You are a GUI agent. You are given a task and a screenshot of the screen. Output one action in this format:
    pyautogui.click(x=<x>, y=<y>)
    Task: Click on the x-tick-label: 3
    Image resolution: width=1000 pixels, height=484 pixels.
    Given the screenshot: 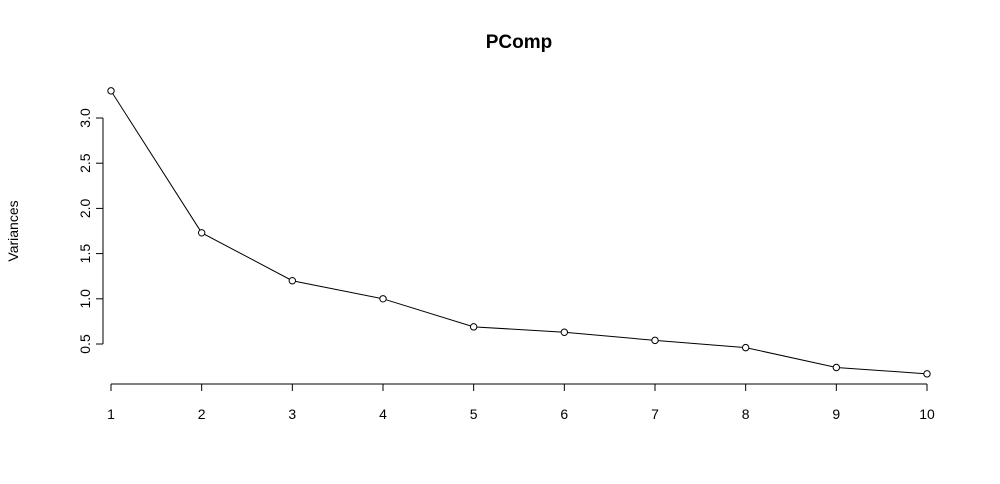 What is the action you would take?
    pyautogui.click(x=292, y=414)
    